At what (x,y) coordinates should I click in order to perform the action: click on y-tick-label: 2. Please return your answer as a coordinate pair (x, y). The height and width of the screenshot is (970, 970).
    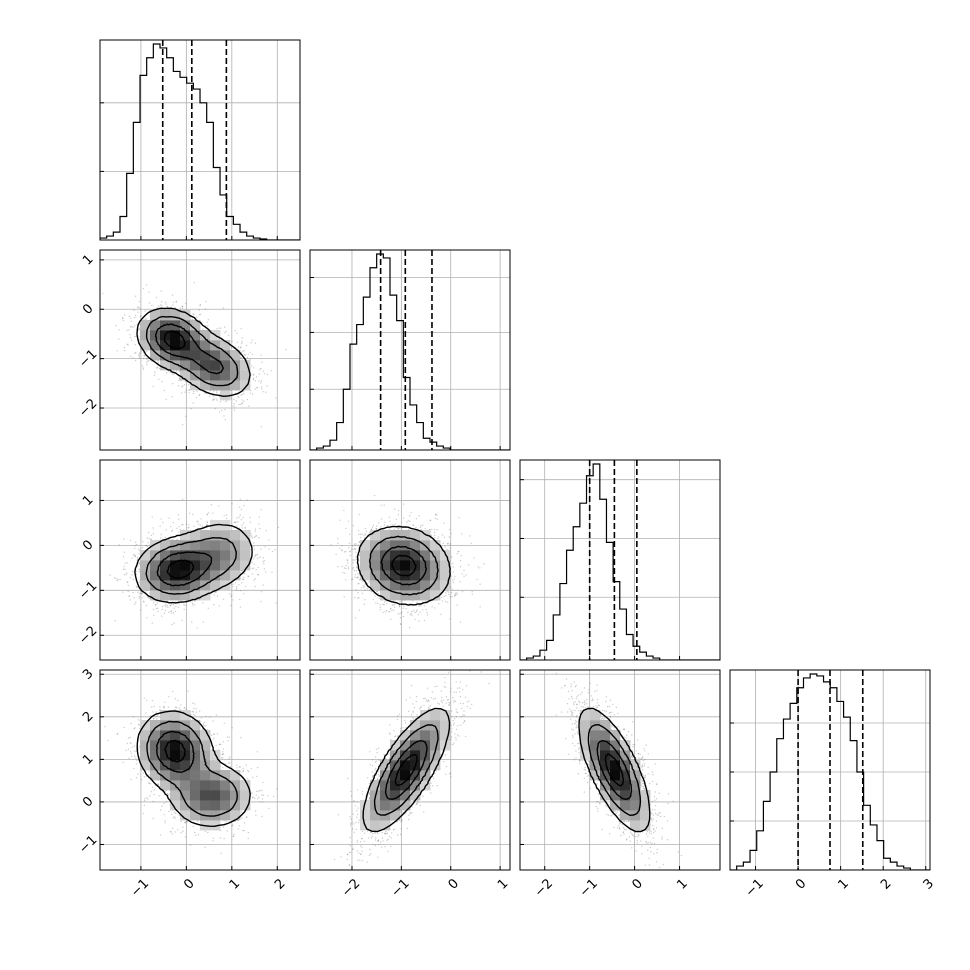
    Looking at the image, I should click on (88, 717).